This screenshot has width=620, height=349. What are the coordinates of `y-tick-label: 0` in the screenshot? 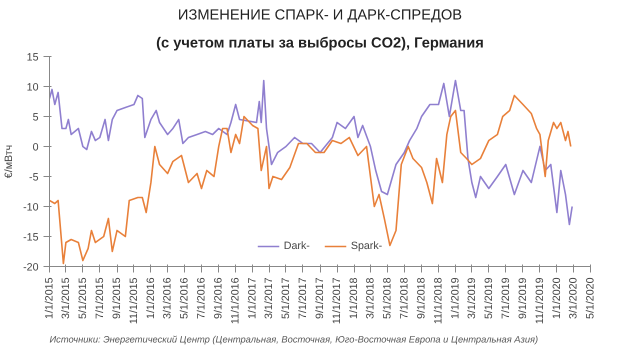 It's located at (35, 148).